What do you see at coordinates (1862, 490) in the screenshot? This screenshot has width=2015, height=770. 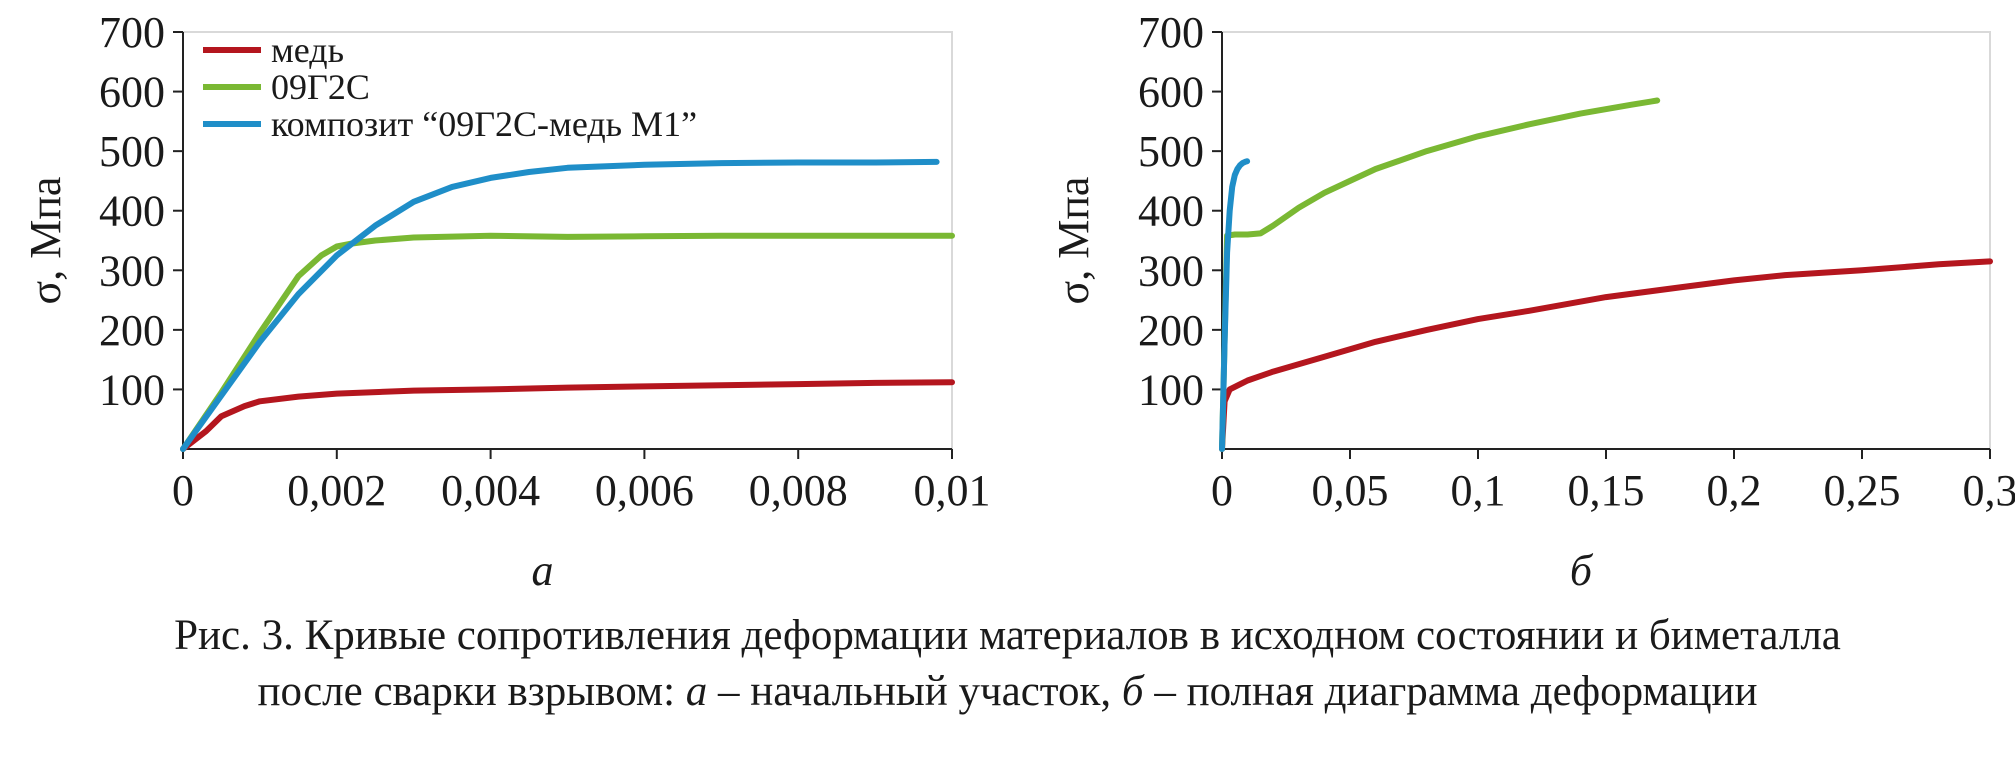 I see `x-tick-label: 0,25` at bounding box center [1862, 490].